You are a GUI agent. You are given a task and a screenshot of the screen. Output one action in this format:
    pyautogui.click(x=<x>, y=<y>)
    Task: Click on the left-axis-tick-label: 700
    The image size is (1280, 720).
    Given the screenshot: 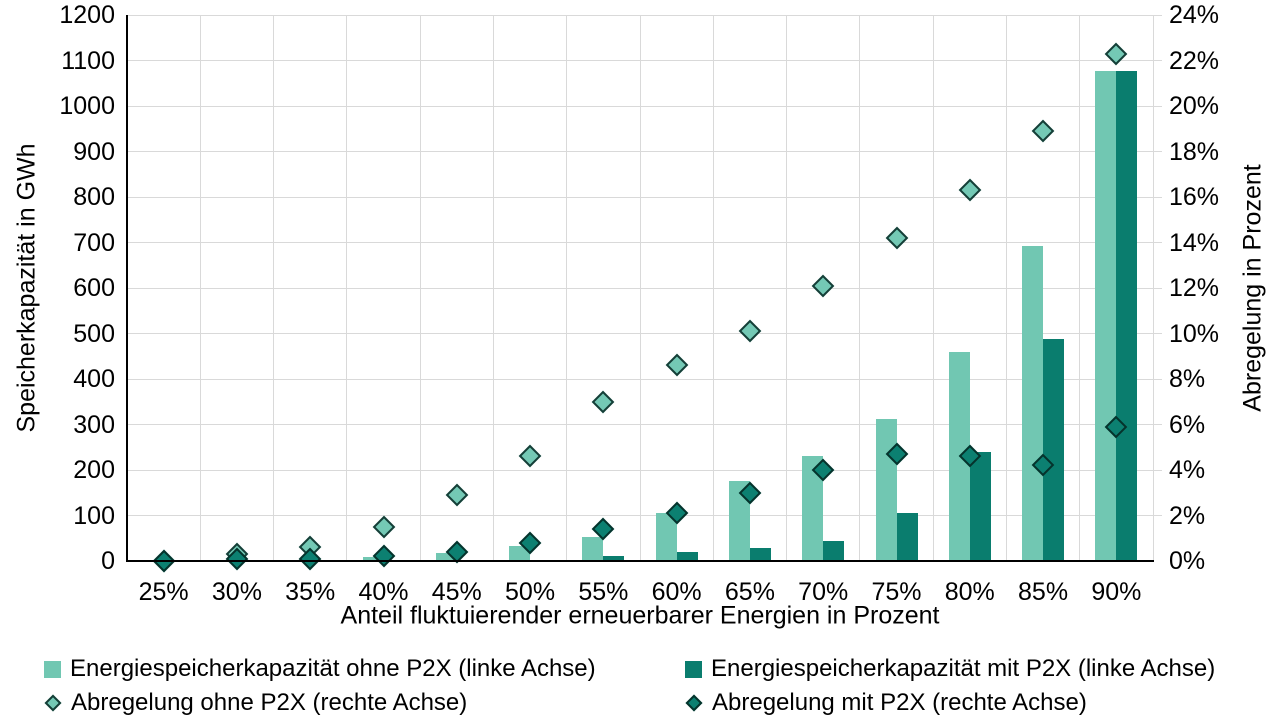 What is the action you would take?
    pyautogui.click(x=94, y=242)
    